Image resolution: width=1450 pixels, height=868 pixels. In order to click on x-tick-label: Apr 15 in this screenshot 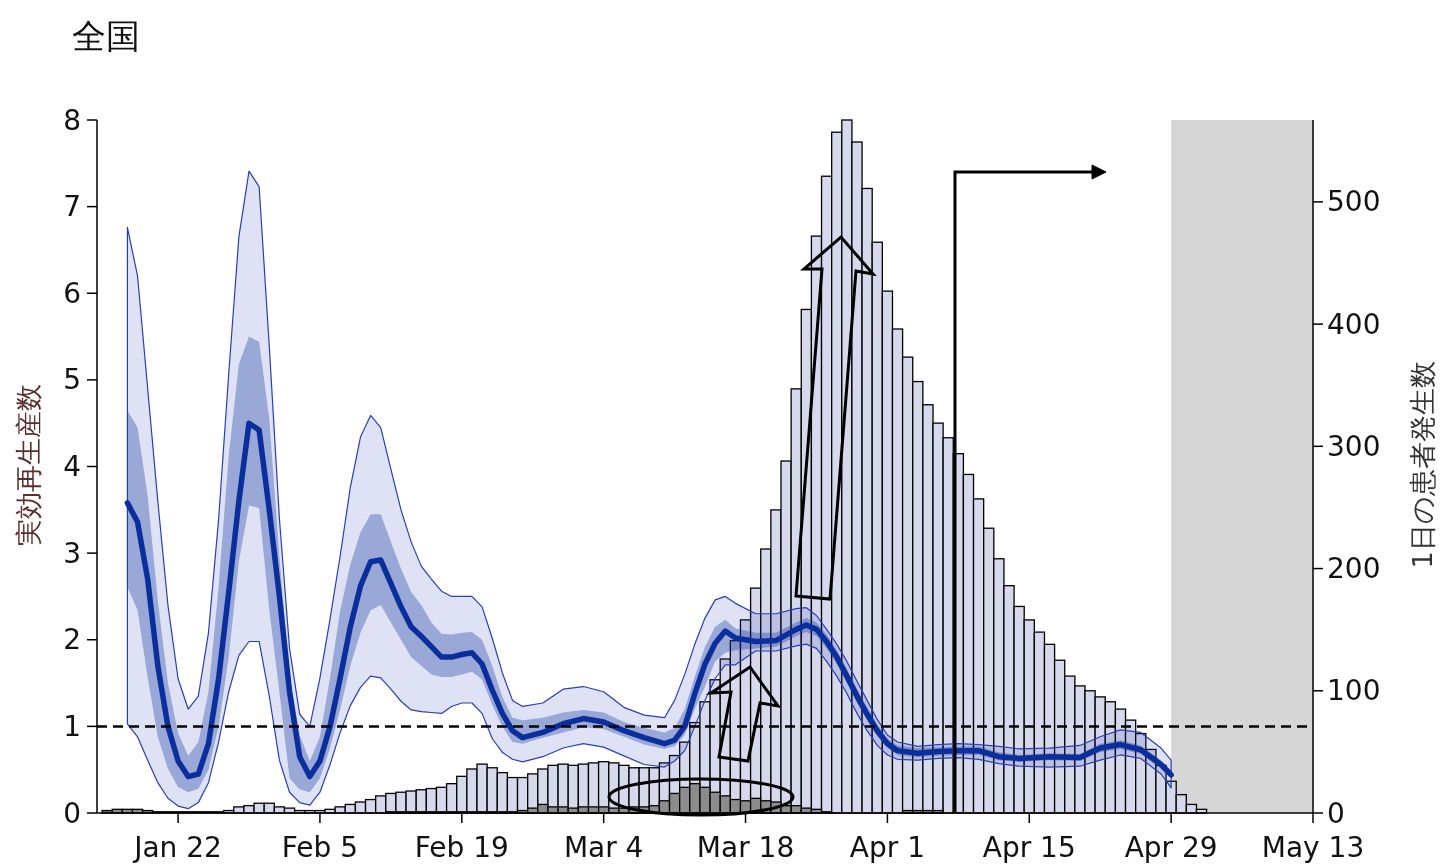, I will do `click(1029, 847)`.